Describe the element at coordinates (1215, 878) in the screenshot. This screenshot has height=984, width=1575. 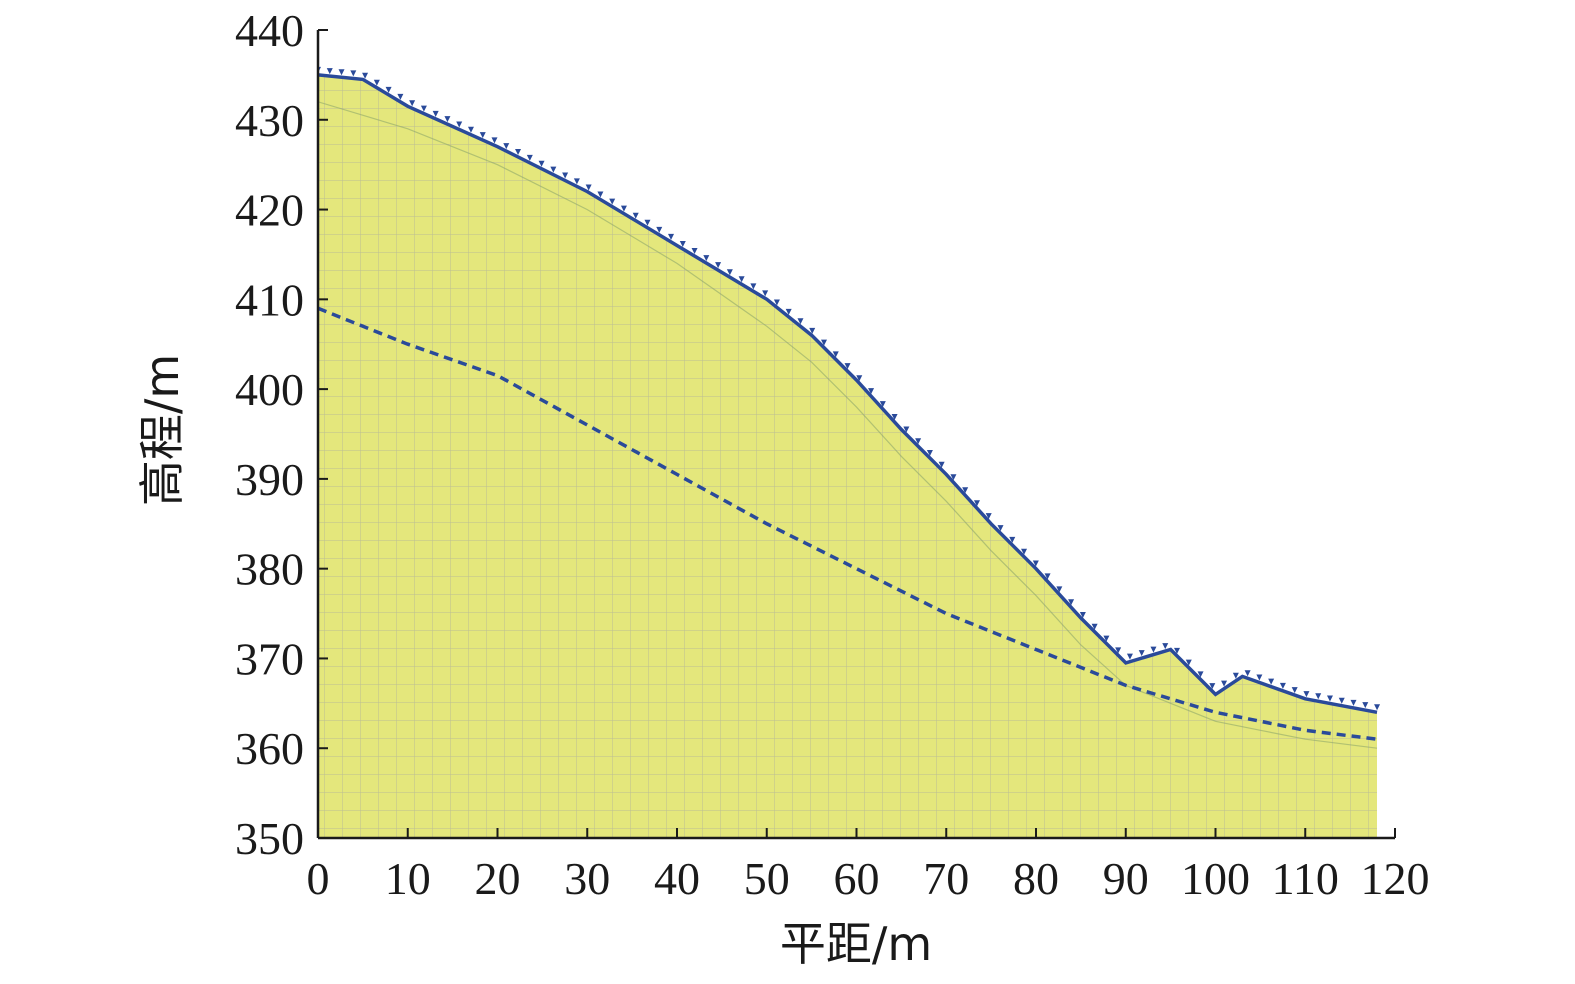
I see `x-tick-label: 100` at that location.